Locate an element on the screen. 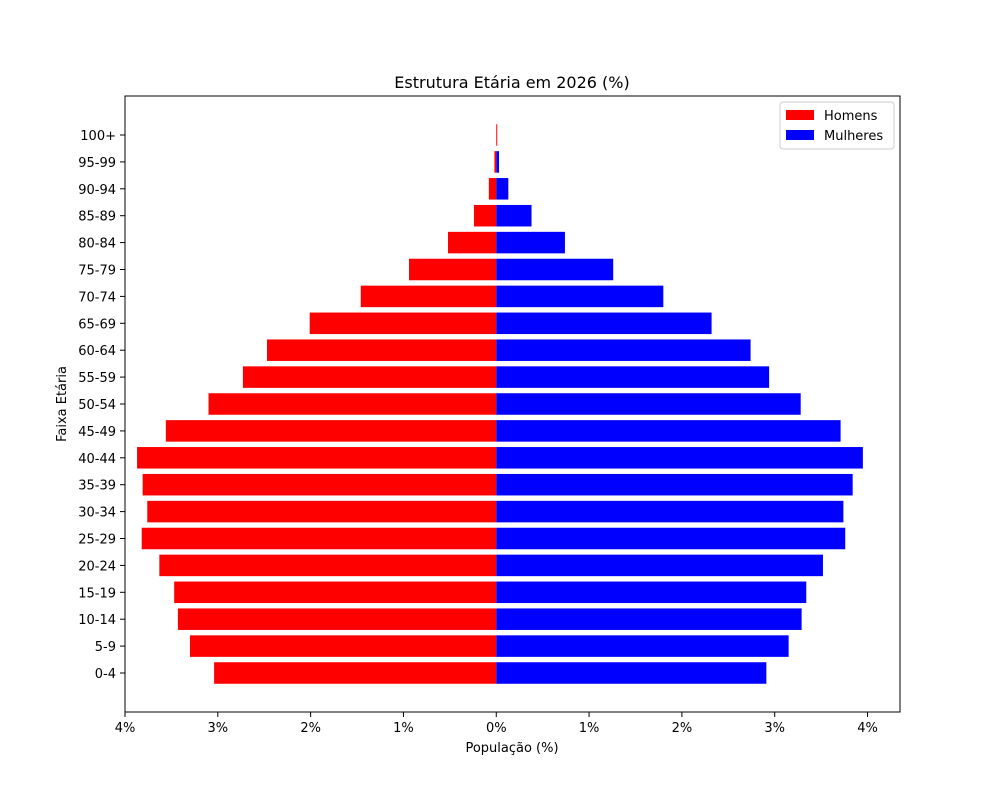  y-tick-label: 100+ is located at coordinates (98, 136).